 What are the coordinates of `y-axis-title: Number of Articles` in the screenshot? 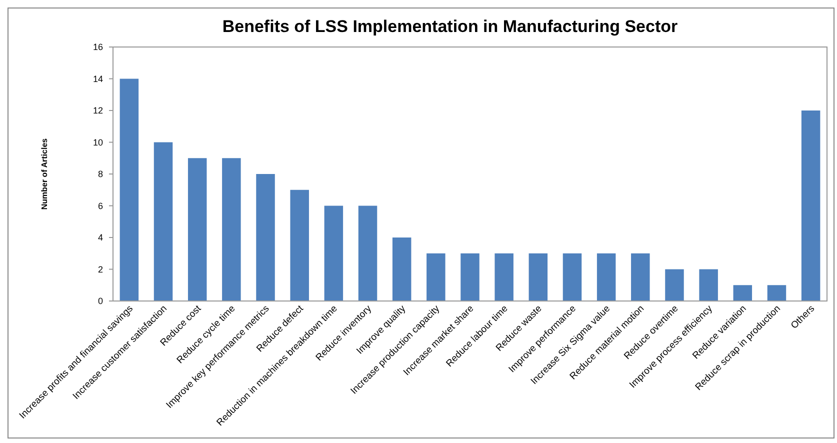 It's located at (44, 174).